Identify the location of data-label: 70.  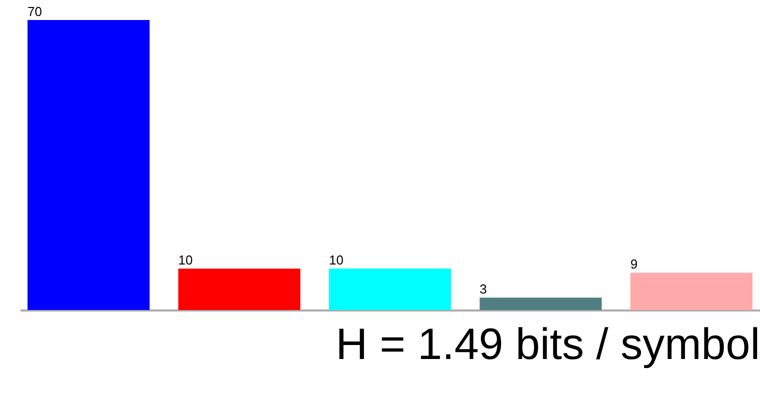
(35, 11).